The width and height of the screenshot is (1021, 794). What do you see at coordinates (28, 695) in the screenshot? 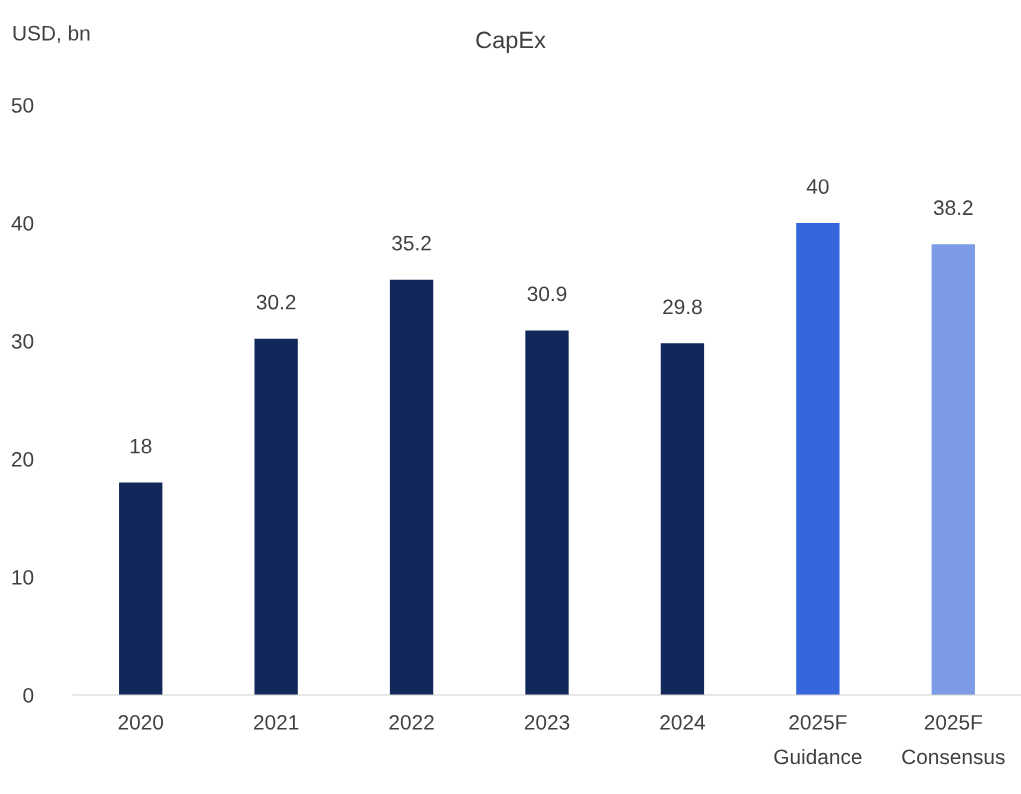
I see `y-tick-label: 0` at bounding box center [28, 695].